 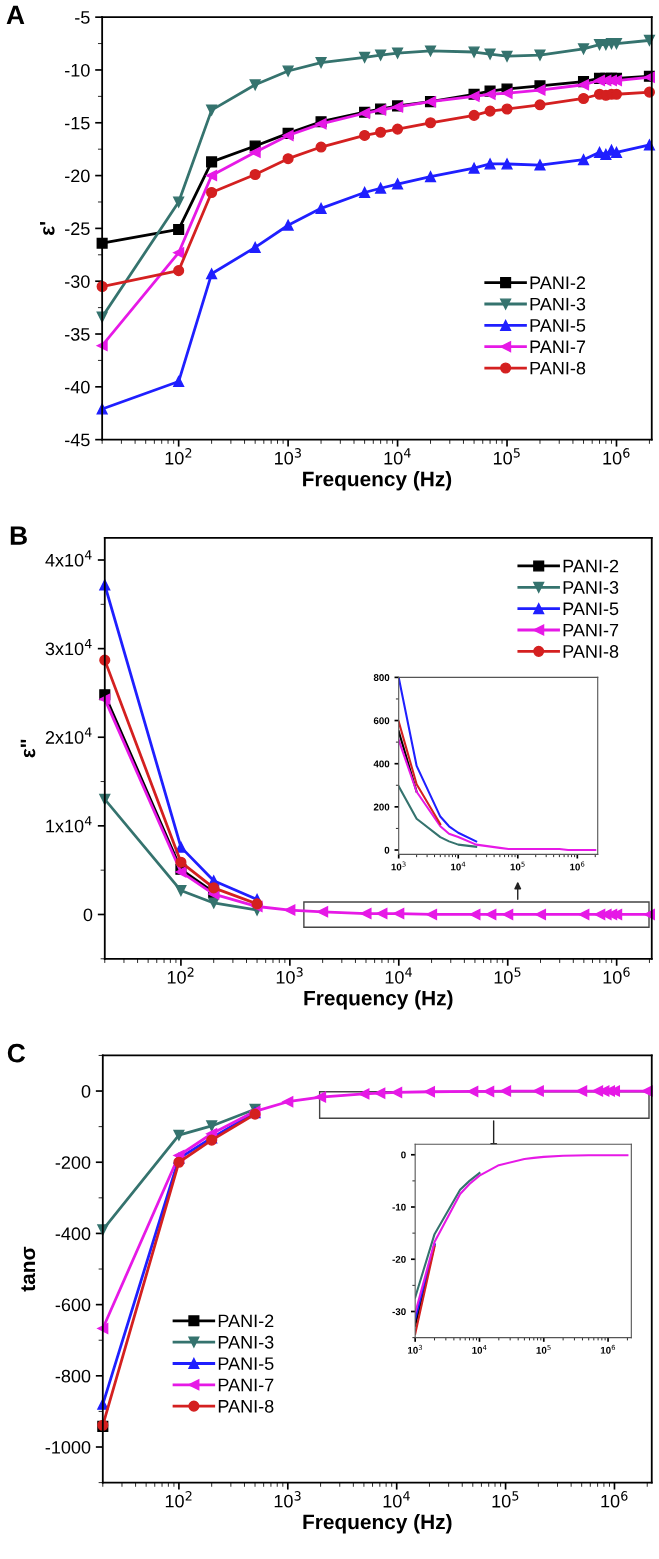 What do you see at coordinates (77, 229) in the screenshot?
I see `y-tick-label: -25` at bounding box center [77, 229].